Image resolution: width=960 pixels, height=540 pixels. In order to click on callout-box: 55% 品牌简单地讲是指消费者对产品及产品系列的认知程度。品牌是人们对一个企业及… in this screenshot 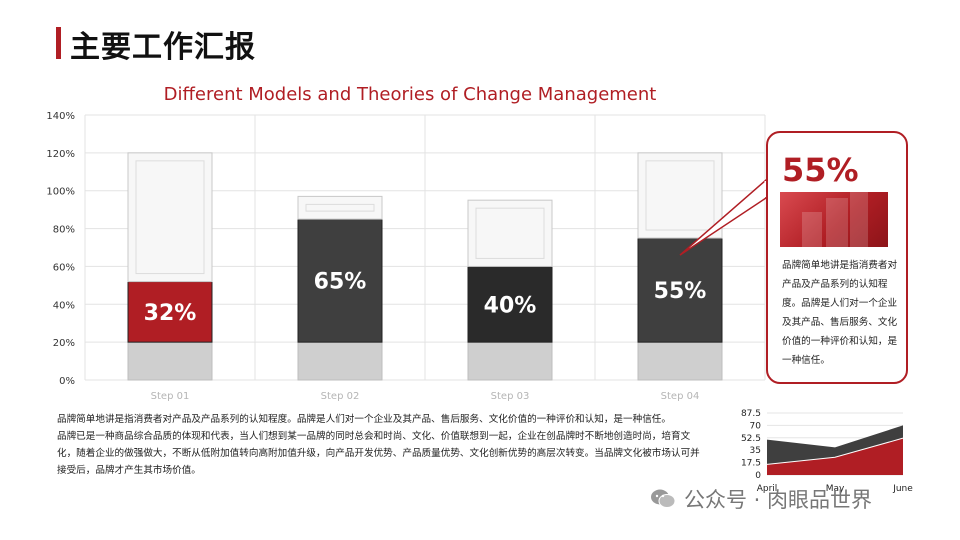, I will do `click(837, 257)`.